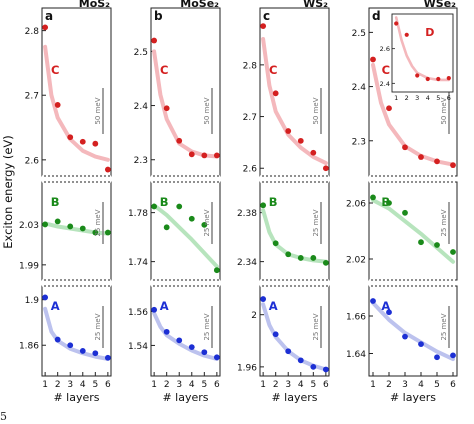 This screenshot has height=424, width=474. I want to click on exciton-label: B, so click(55, 202).